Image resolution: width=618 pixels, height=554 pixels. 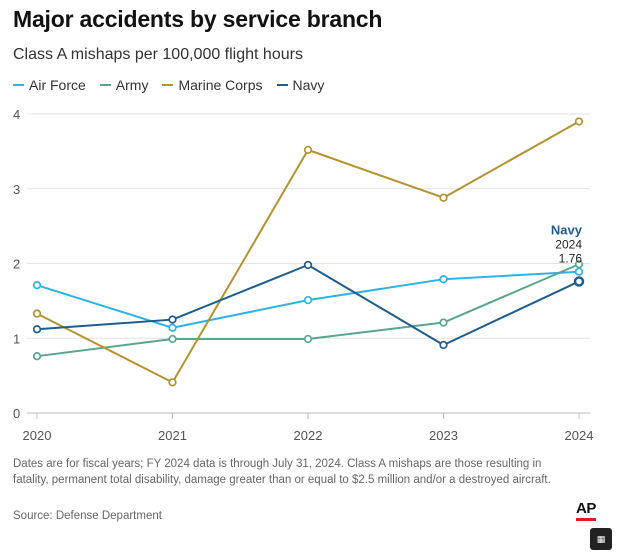 I want to click on point-air-force-2021, so click(x=172, y=327).